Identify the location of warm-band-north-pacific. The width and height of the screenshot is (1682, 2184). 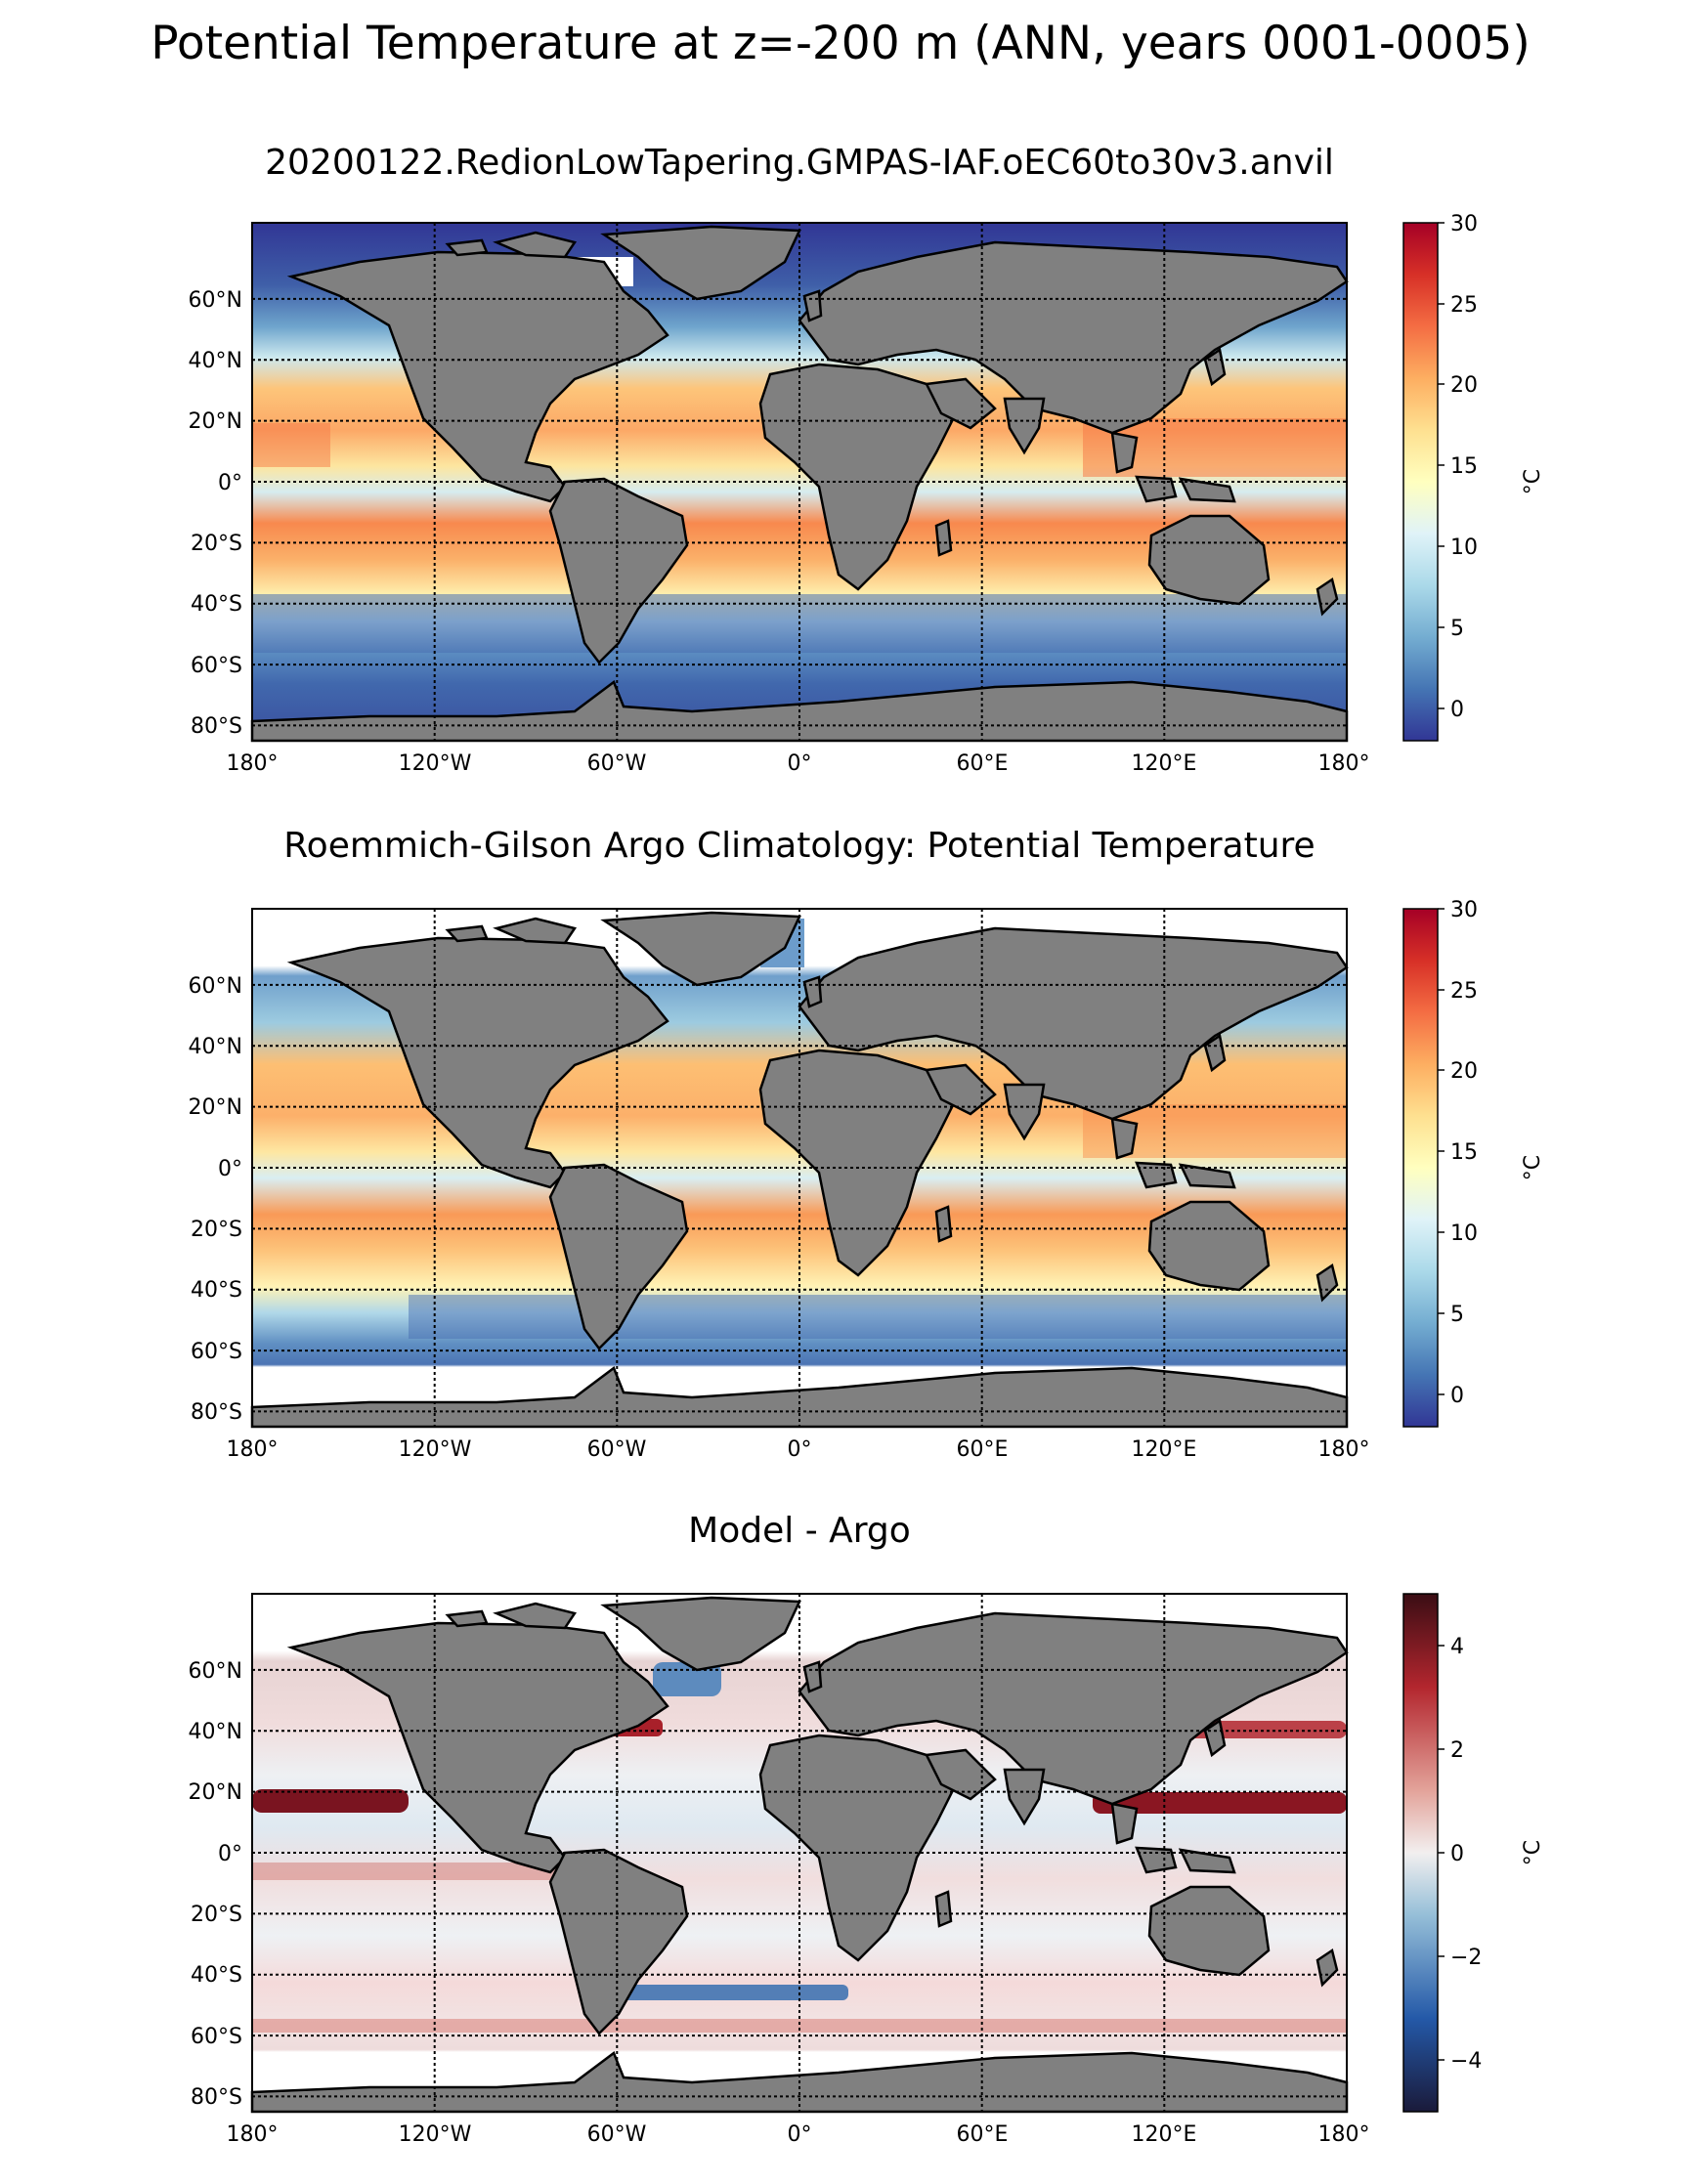
(291, 445).